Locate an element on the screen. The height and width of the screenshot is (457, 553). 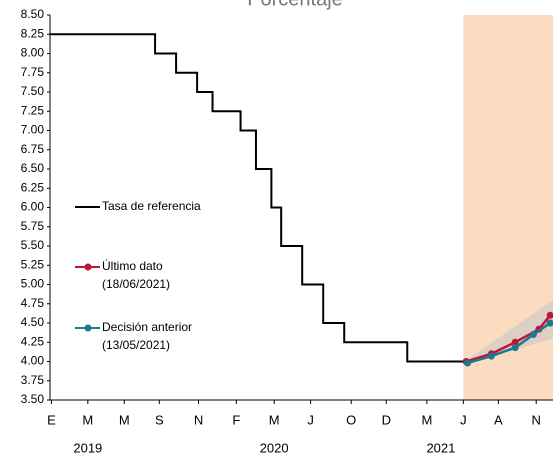
y-tick-label: 7.00 is located at coordinates (33, 130).